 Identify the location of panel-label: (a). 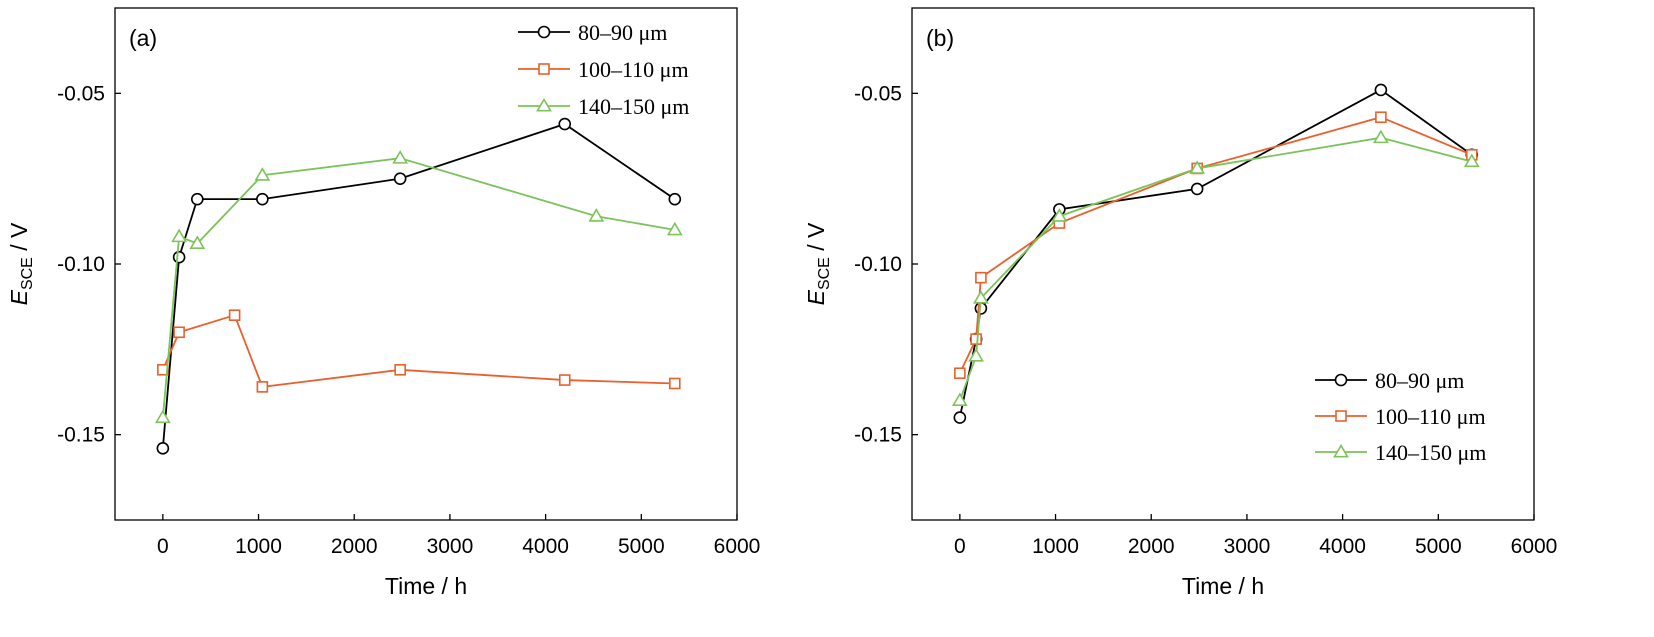
(143, 38).